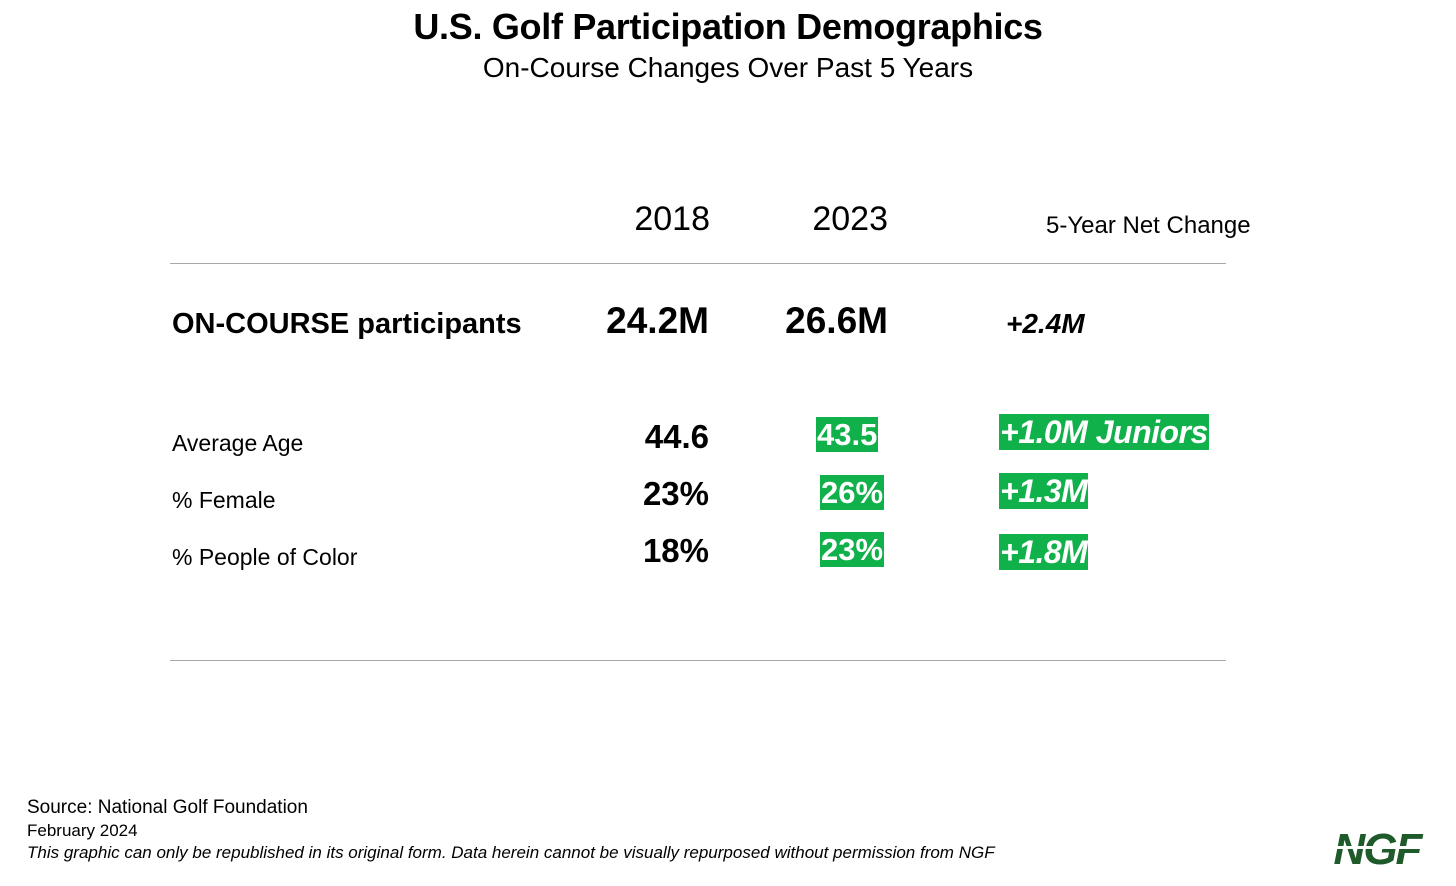 The image size is (1456, 886). I want to click on row-average-age-net-cell: +1.0M Juniors, so click(1104, 433).